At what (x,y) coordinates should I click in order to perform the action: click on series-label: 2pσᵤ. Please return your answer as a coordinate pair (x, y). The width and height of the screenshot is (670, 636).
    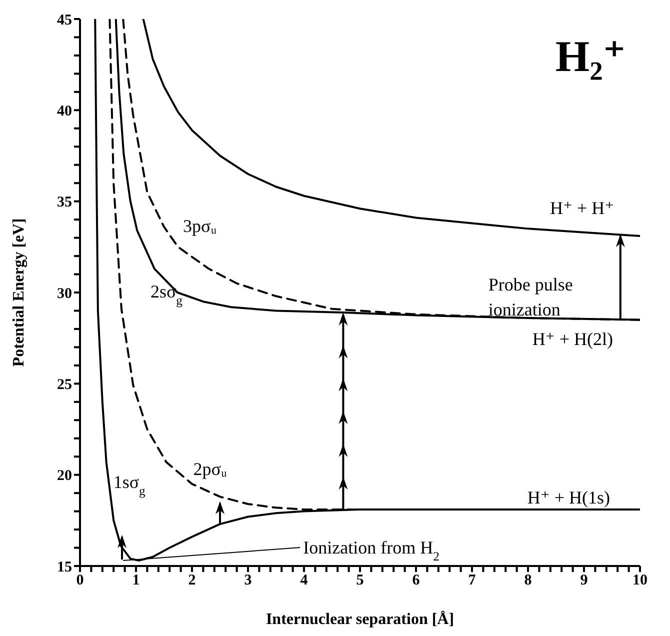
    Looking at the image, I should click on (210, 469).